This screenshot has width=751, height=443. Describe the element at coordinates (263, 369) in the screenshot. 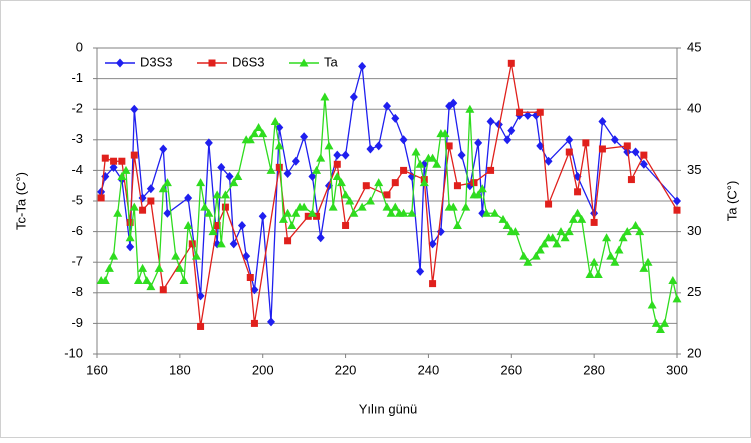

I see `x-tick-label: 200` at that location.